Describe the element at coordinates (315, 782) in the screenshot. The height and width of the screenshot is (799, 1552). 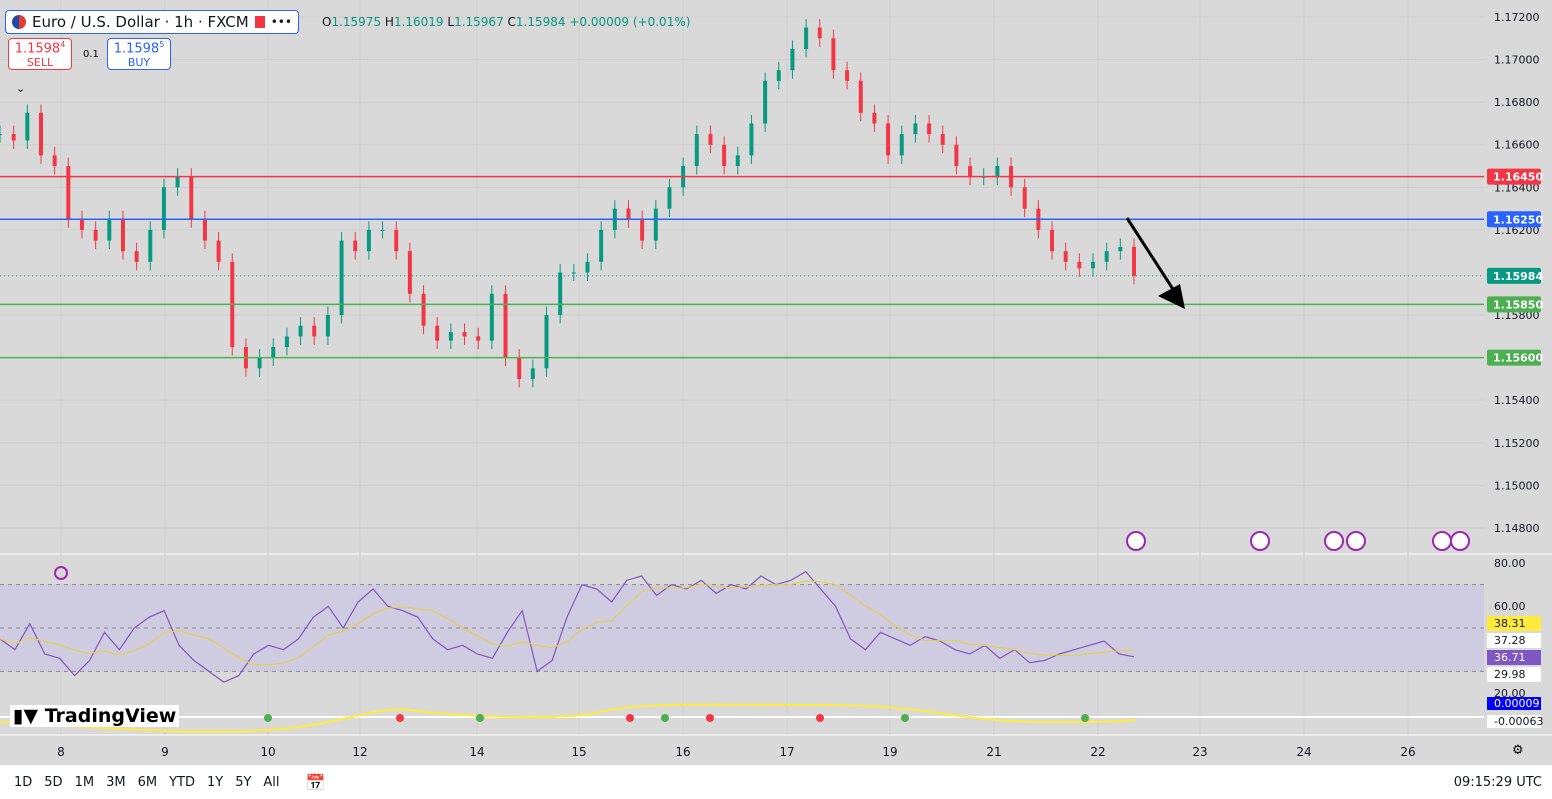
I see `calendar-icon: 📅` at that location.